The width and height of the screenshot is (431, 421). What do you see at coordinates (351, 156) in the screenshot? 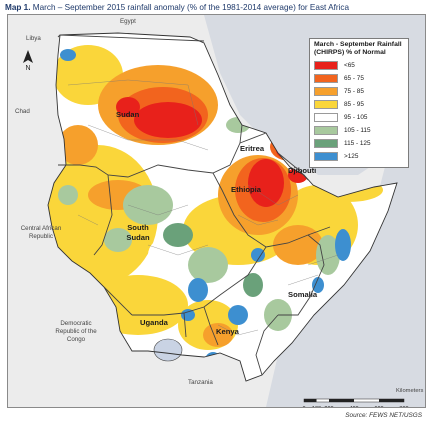
I see `legend-label: >125` at bounding box center [351, 156].